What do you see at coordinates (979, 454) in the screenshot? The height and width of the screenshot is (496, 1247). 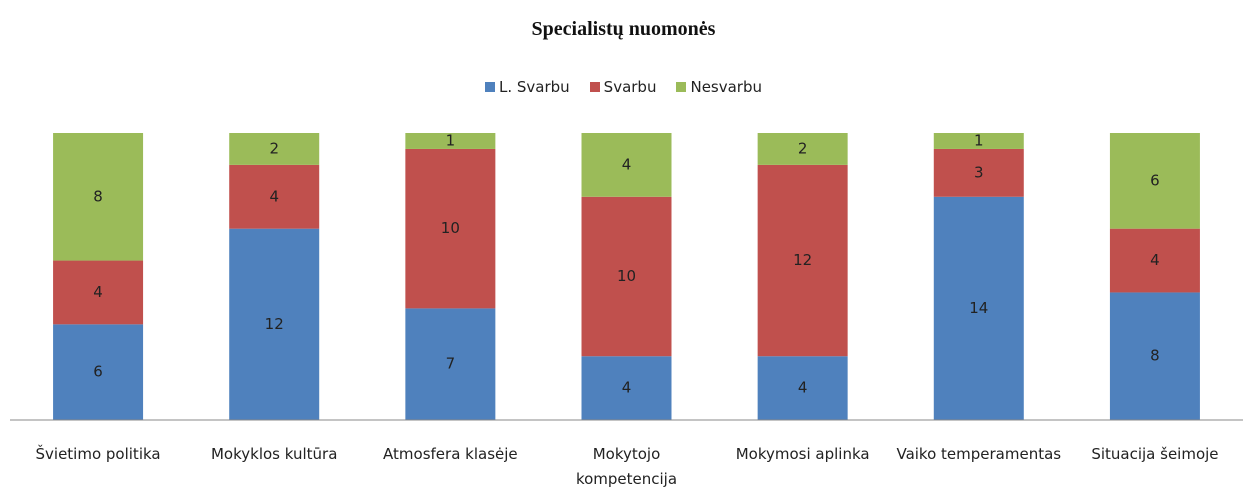 I see `x-tick-label: Vaiko temperamentas` at bounding box center [979, 454].